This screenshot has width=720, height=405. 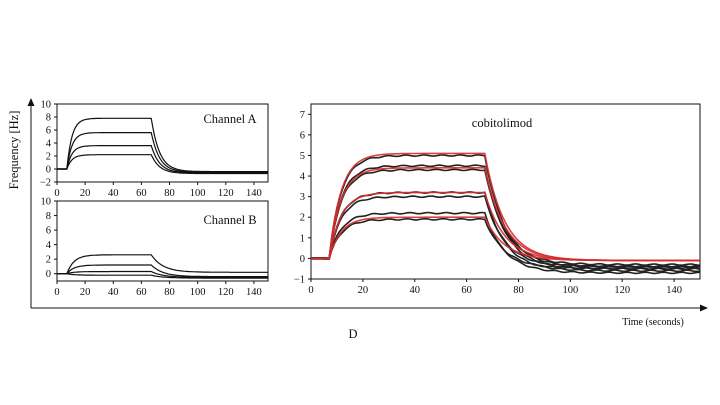 I want to click on panel-title: Channel A, so click(x=229, y=119).